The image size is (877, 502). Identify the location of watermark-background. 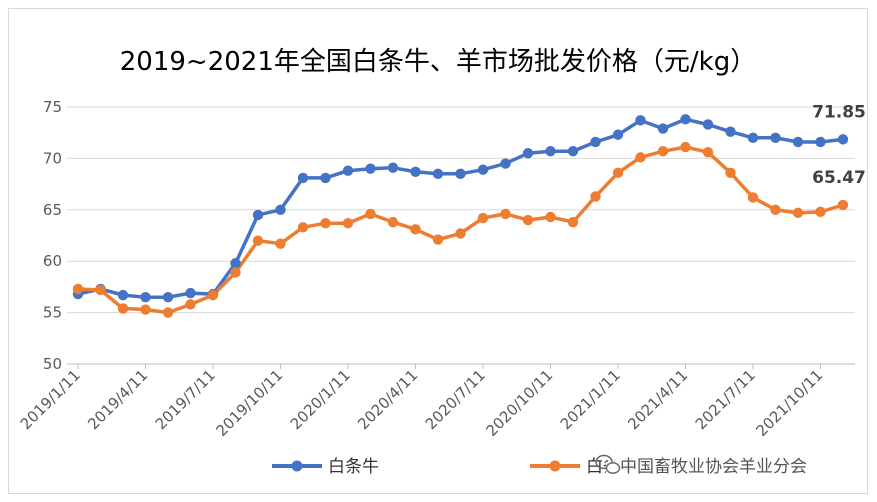
(729, 465).